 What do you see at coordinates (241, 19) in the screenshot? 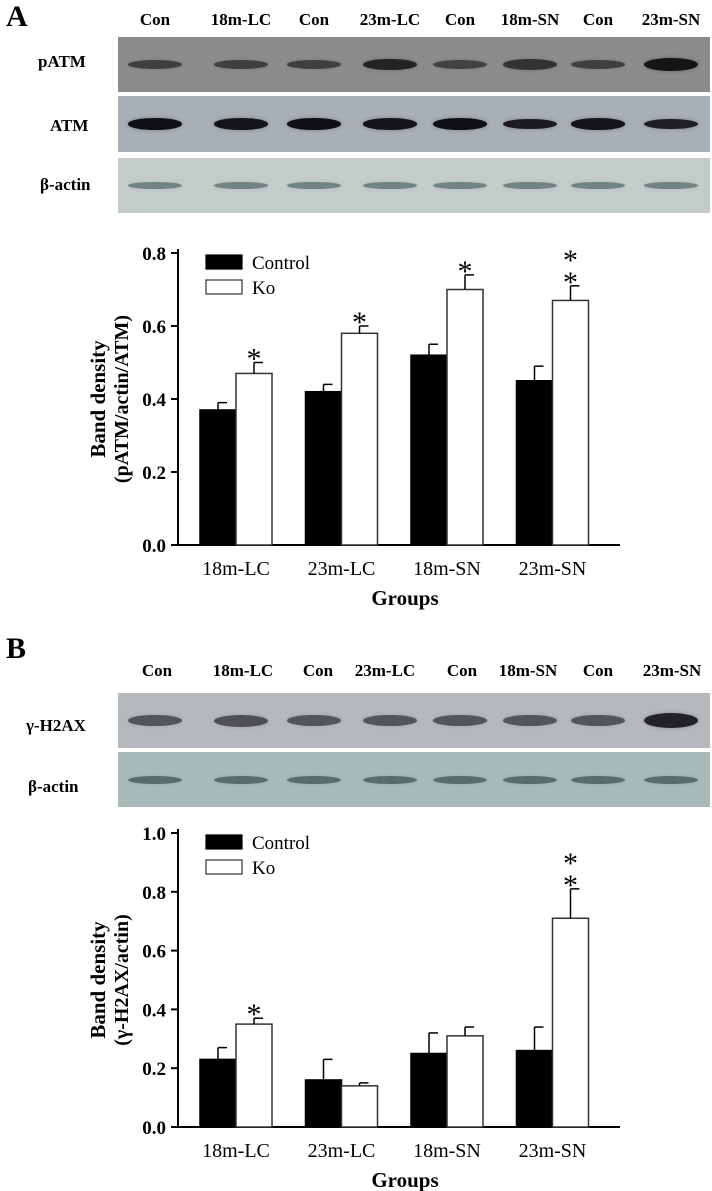
I see `lane-label: 18m-LC` at bounding box center [241, 19].